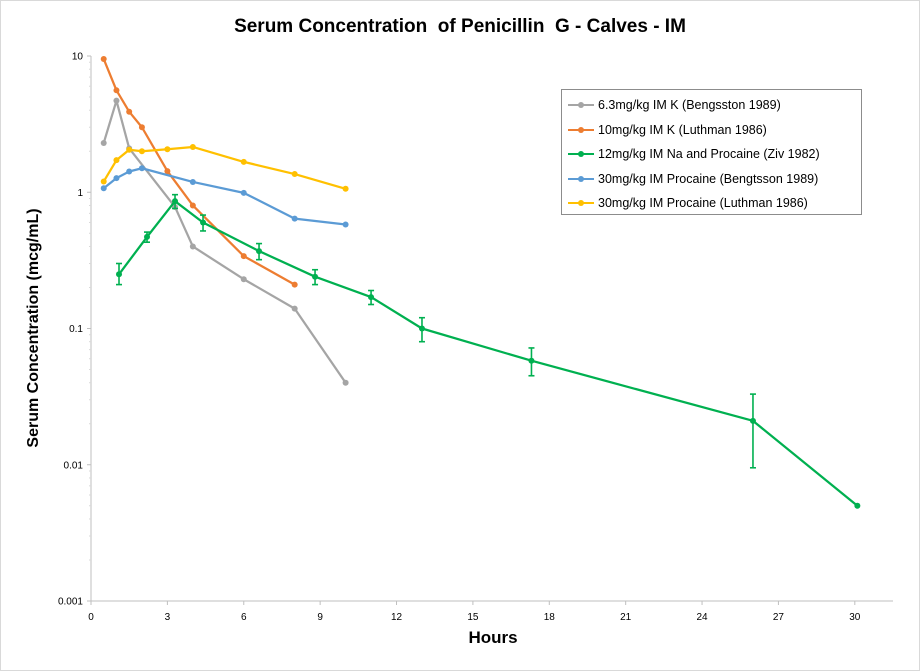 The height and width of the screenshot is (671, 920). I want to click on legend-item: 6.3mg/kg IM K (Bengsston 1989), so click(711, 105).